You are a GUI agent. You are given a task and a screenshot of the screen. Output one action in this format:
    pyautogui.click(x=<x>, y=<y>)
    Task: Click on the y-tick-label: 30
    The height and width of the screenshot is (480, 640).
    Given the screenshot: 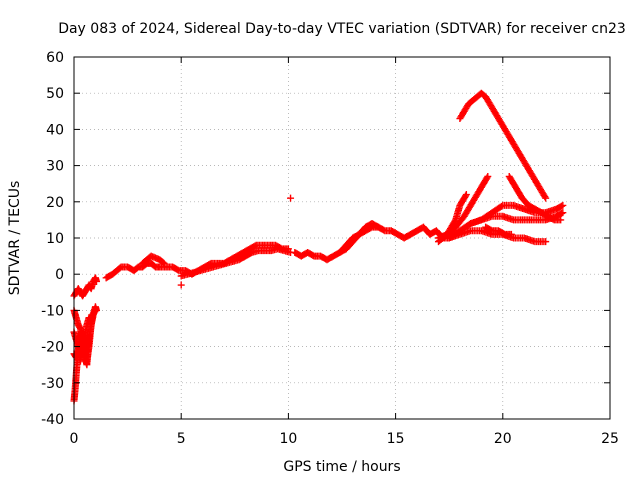 What is the action you would take?
    pyautogui.click(x=55, y=167)
    